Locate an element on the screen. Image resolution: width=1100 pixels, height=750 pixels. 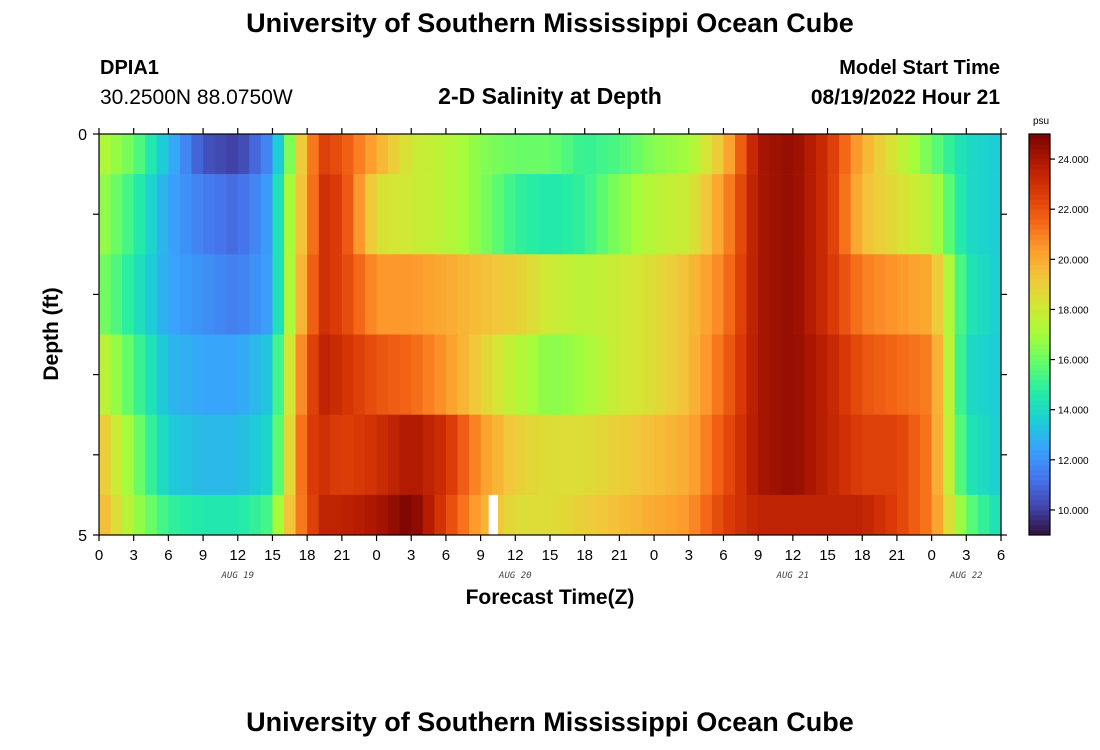
x-tick-label: 18 is located at coordinates (307, 555).